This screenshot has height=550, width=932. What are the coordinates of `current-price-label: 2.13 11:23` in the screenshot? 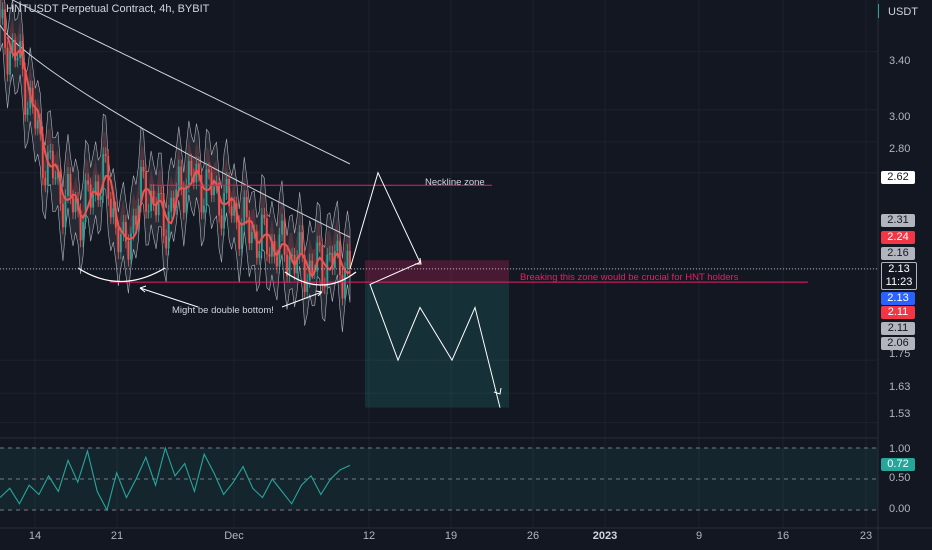 It's located at (899, 276).